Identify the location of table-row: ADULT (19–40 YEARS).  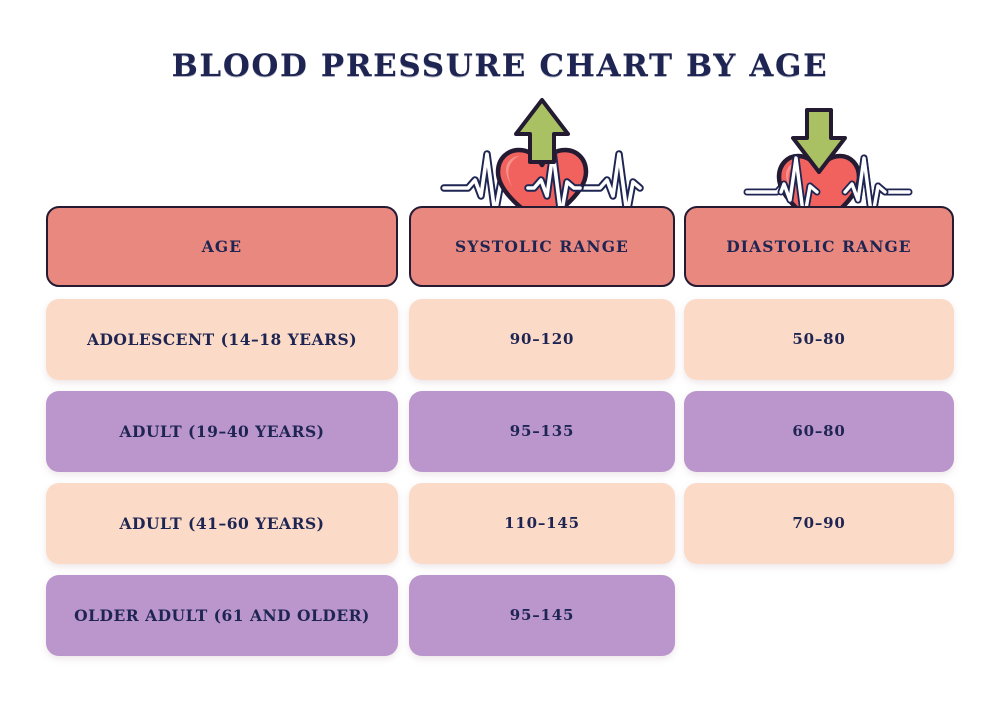
(222, 431).